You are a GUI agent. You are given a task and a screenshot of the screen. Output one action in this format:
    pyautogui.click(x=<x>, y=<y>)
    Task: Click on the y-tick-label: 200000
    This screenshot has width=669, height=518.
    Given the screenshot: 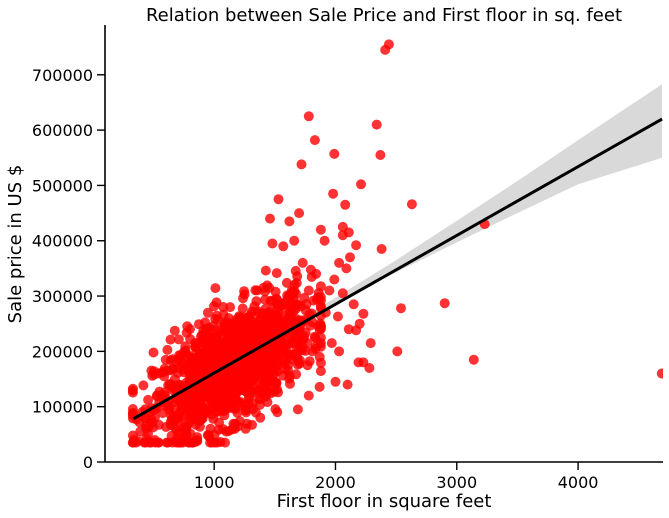 What is the action you would take?
    pyautogui.click(x=62, y=351)
    